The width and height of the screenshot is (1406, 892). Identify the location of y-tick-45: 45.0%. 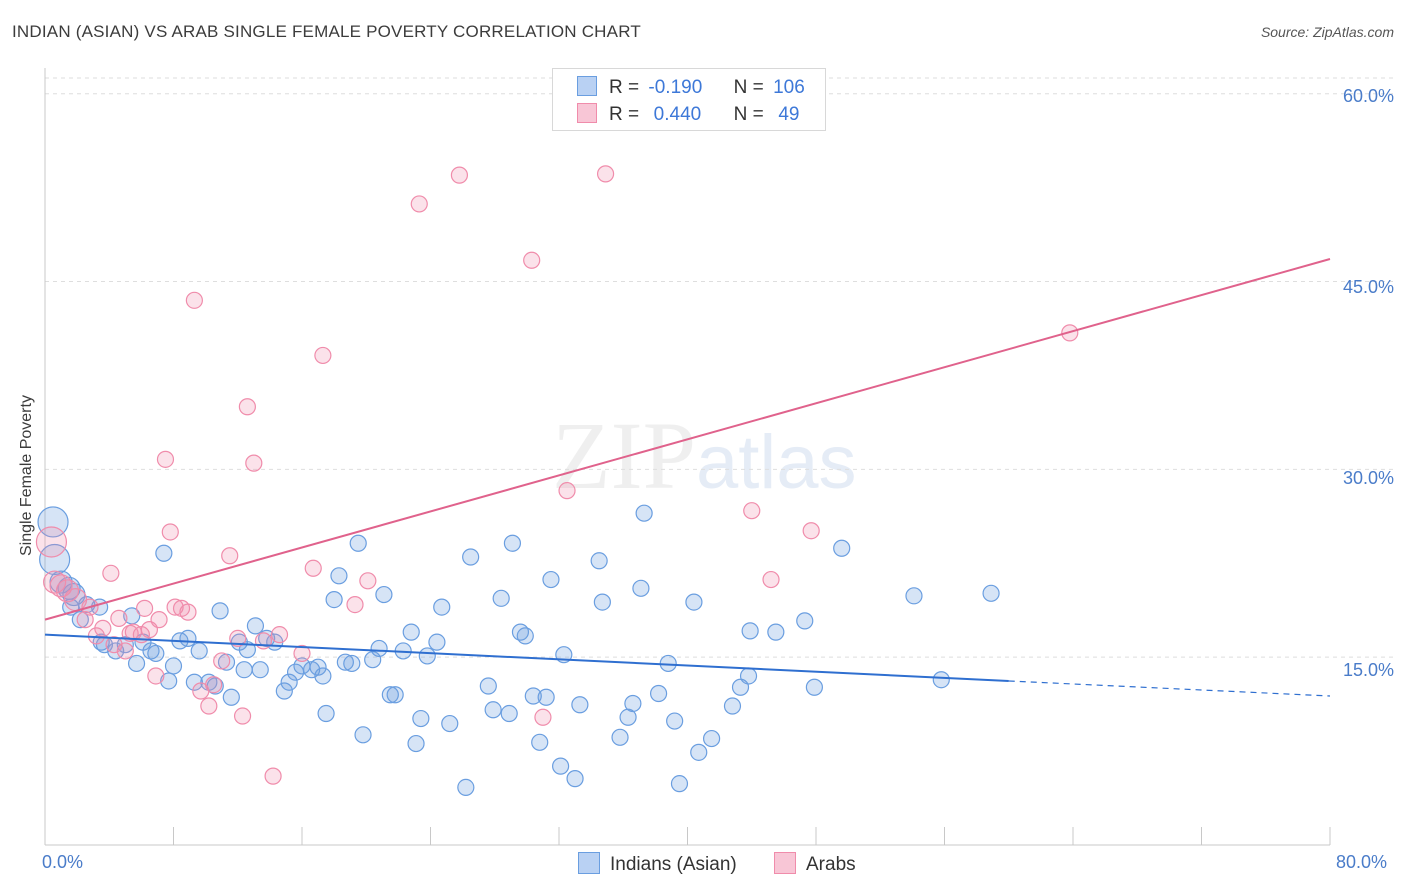
(1368, 287).